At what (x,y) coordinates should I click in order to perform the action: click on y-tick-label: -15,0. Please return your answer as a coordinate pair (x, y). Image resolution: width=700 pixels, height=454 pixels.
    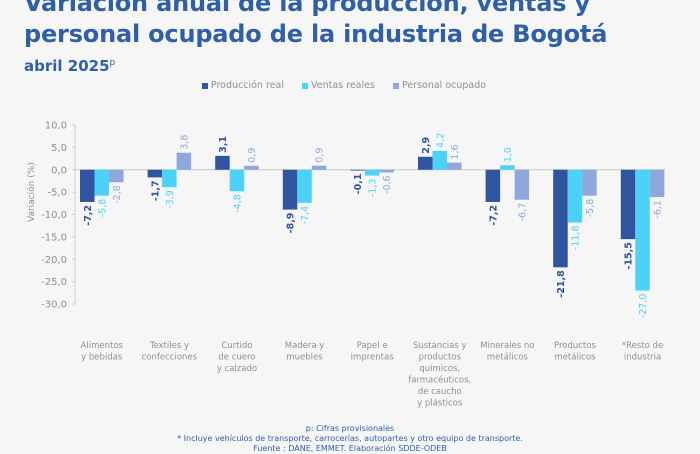
    Looking at the image, I should click on (54, 237).